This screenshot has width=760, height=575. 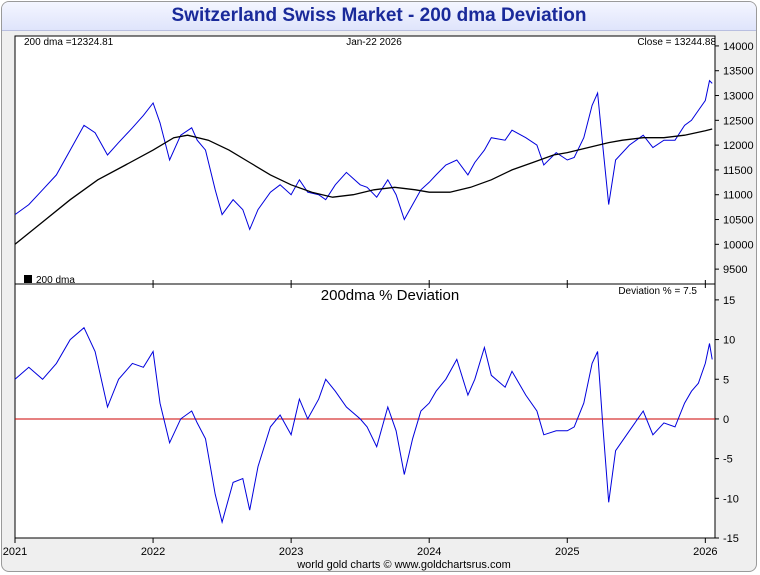 I want to click on deviation-header-right: Deviation % = 7.5, so click(x=657, y=291).